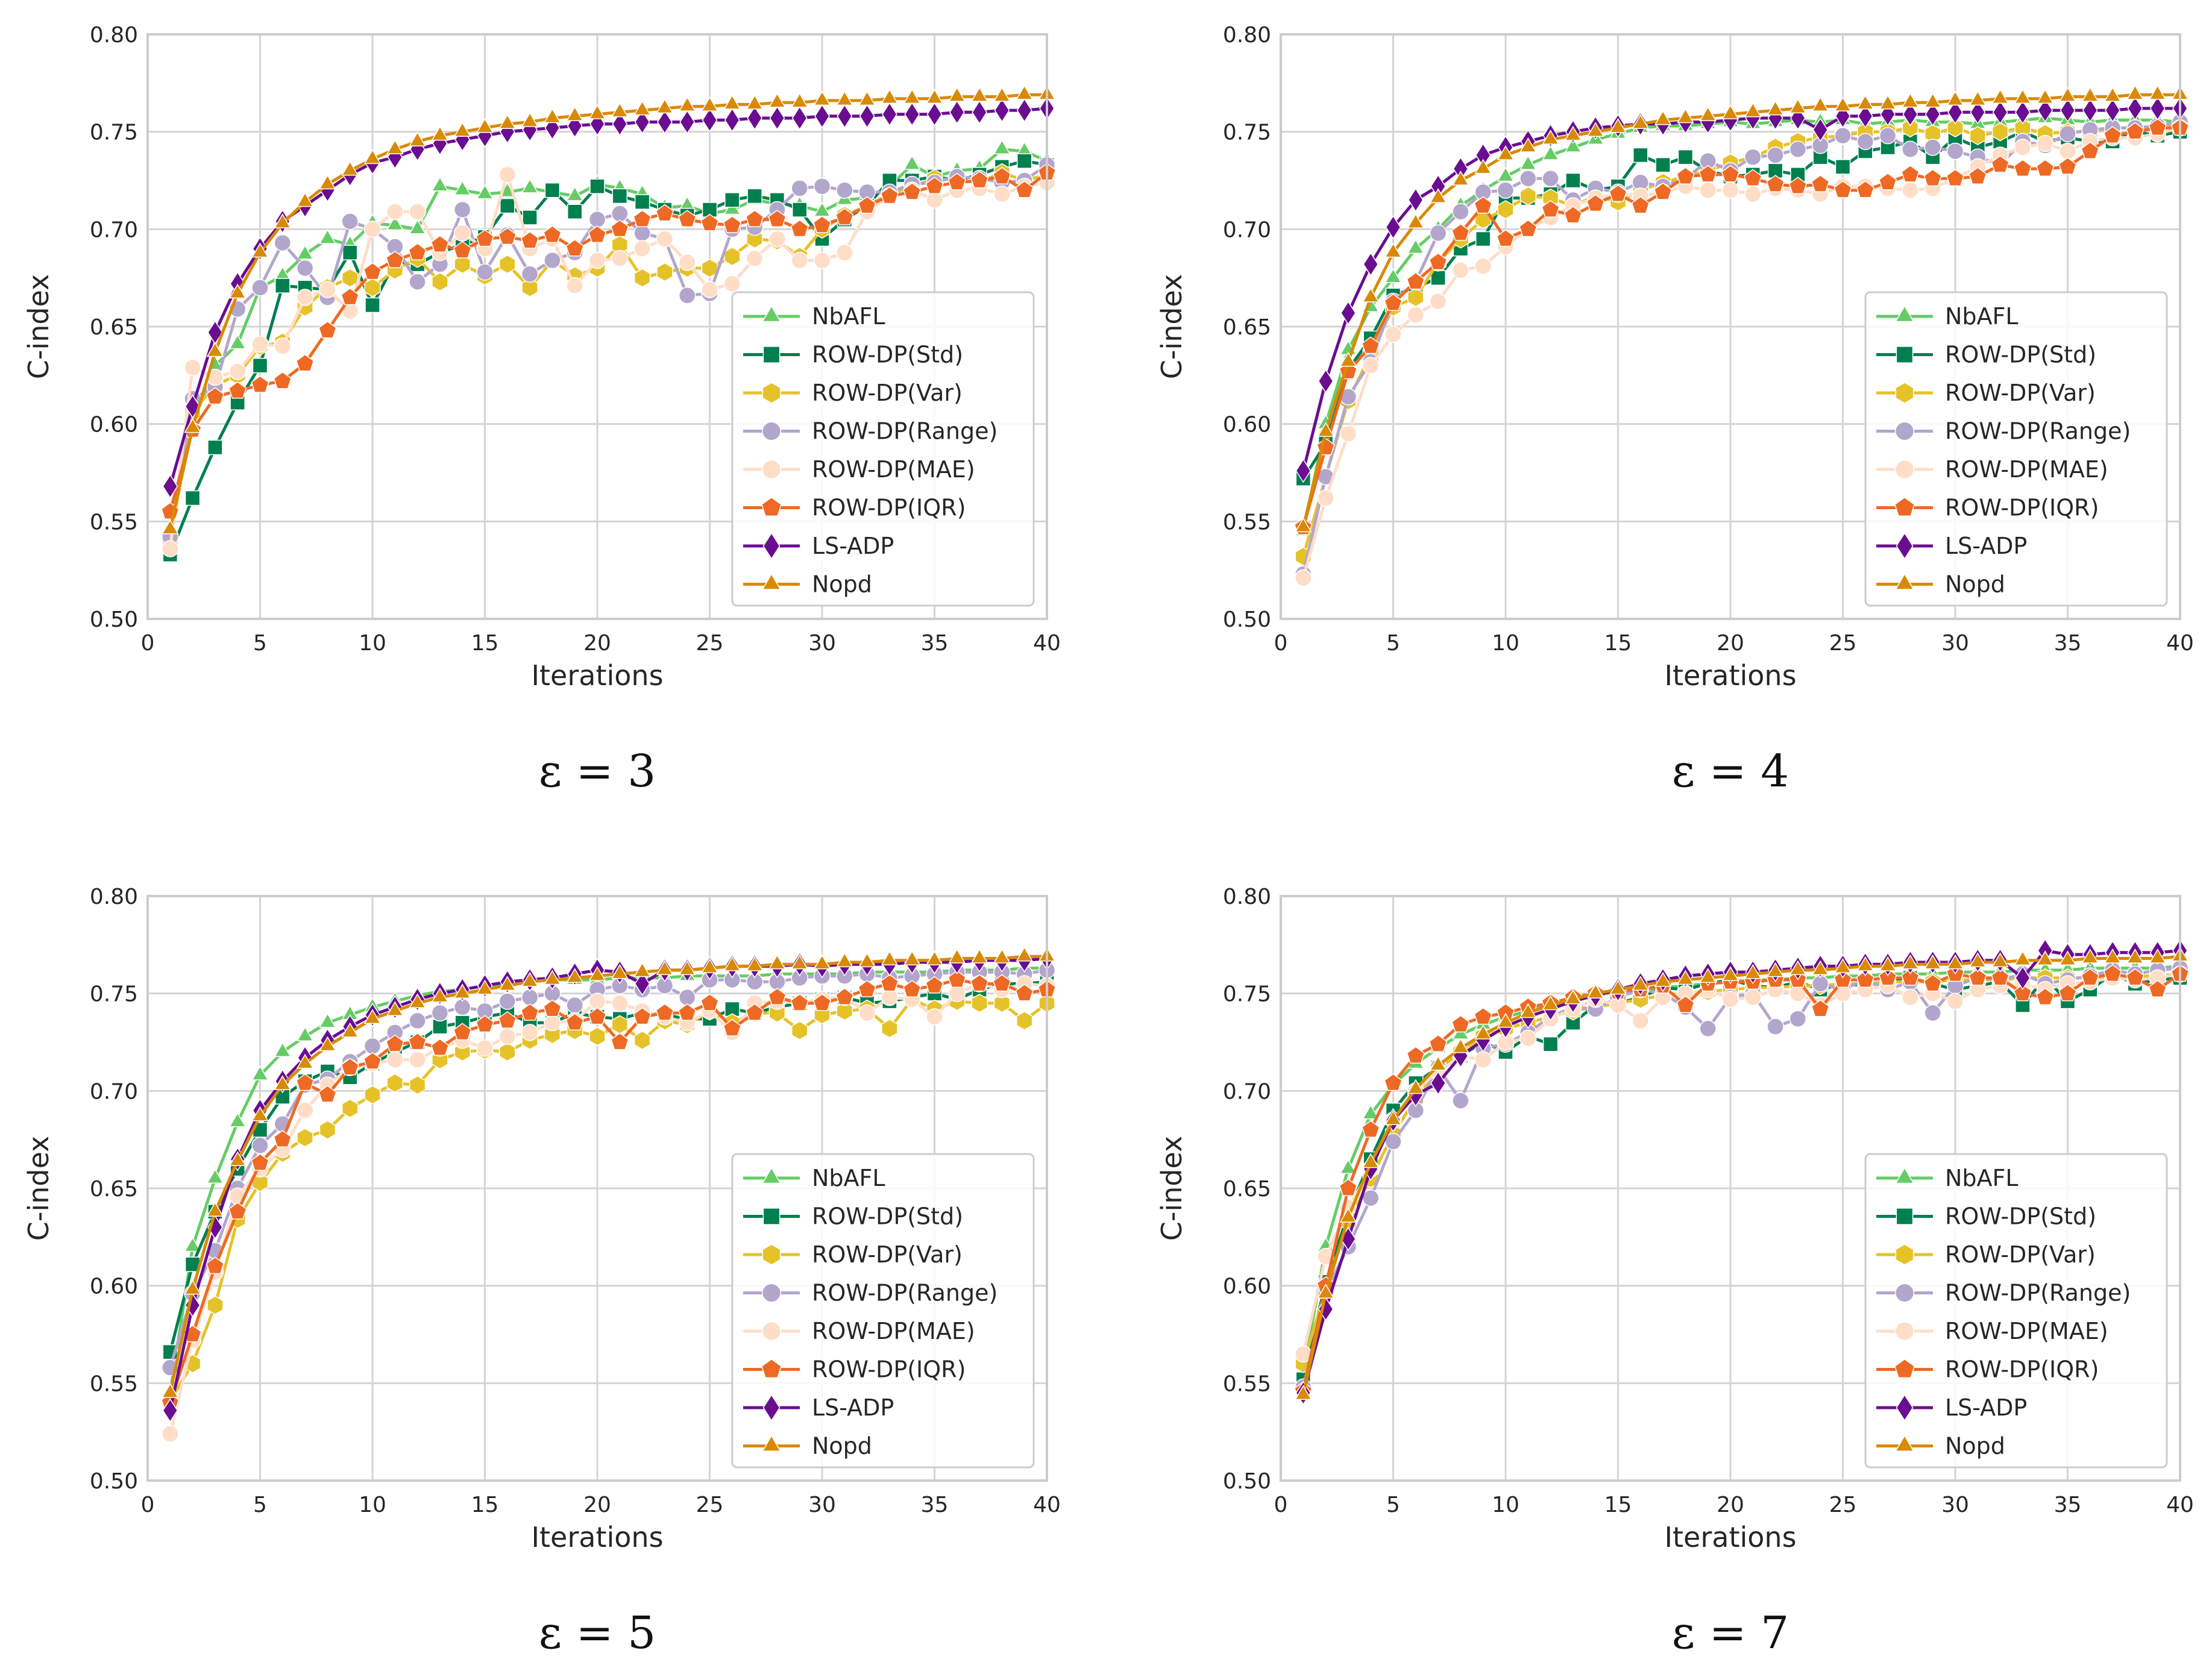 The width and height of the screenshot is (2212, 1668). What do you see at coordinates (1952, 1408) in the screenshot?
I see `legend-entry-ls-adp: LS-ADP` at bounding box center [1952, 1408].